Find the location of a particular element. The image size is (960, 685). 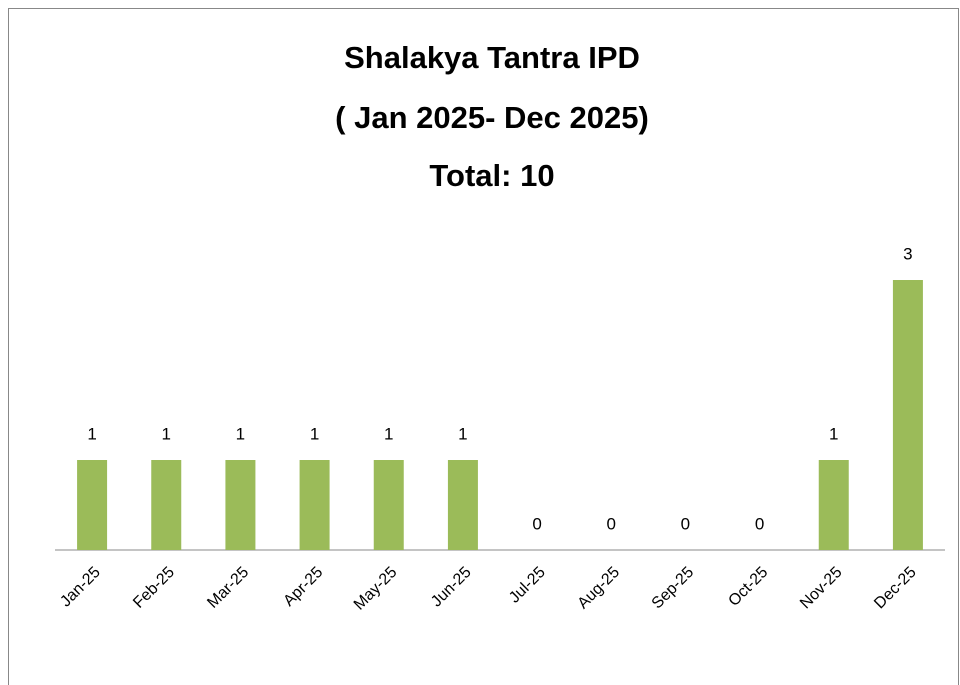

data-label: 3 is located at coordinates (907, 253).